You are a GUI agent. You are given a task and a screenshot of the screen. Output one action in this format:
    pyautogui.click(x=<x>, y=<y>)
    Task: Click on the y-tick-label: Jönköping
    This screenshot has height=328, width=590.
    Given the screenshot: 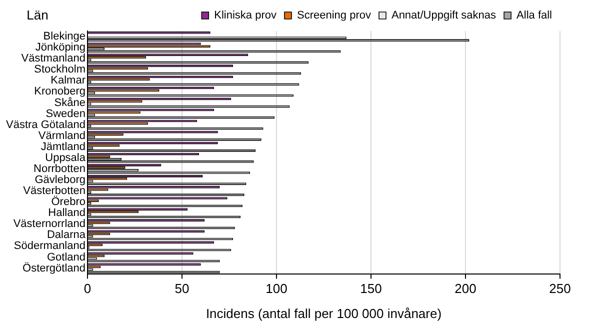 What is the action you would take?
    pyautogui.click(x=60, y=48)
    